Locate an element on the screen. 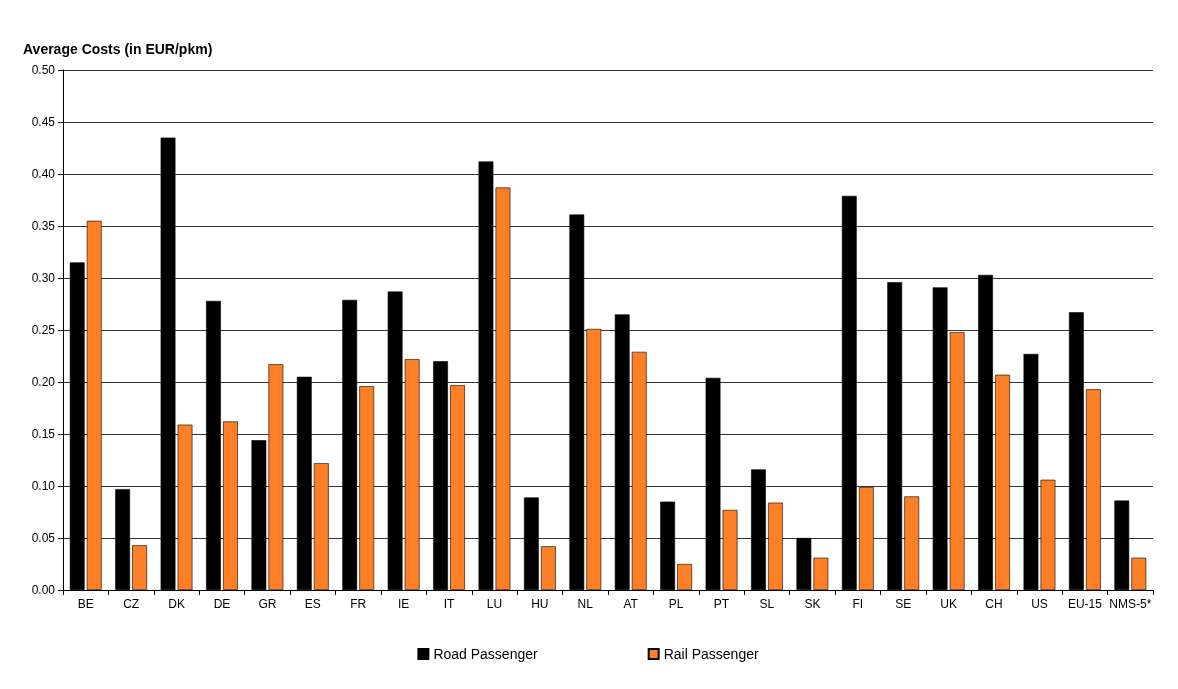  x-tick-label: FR is located at coordinates (358, 604).